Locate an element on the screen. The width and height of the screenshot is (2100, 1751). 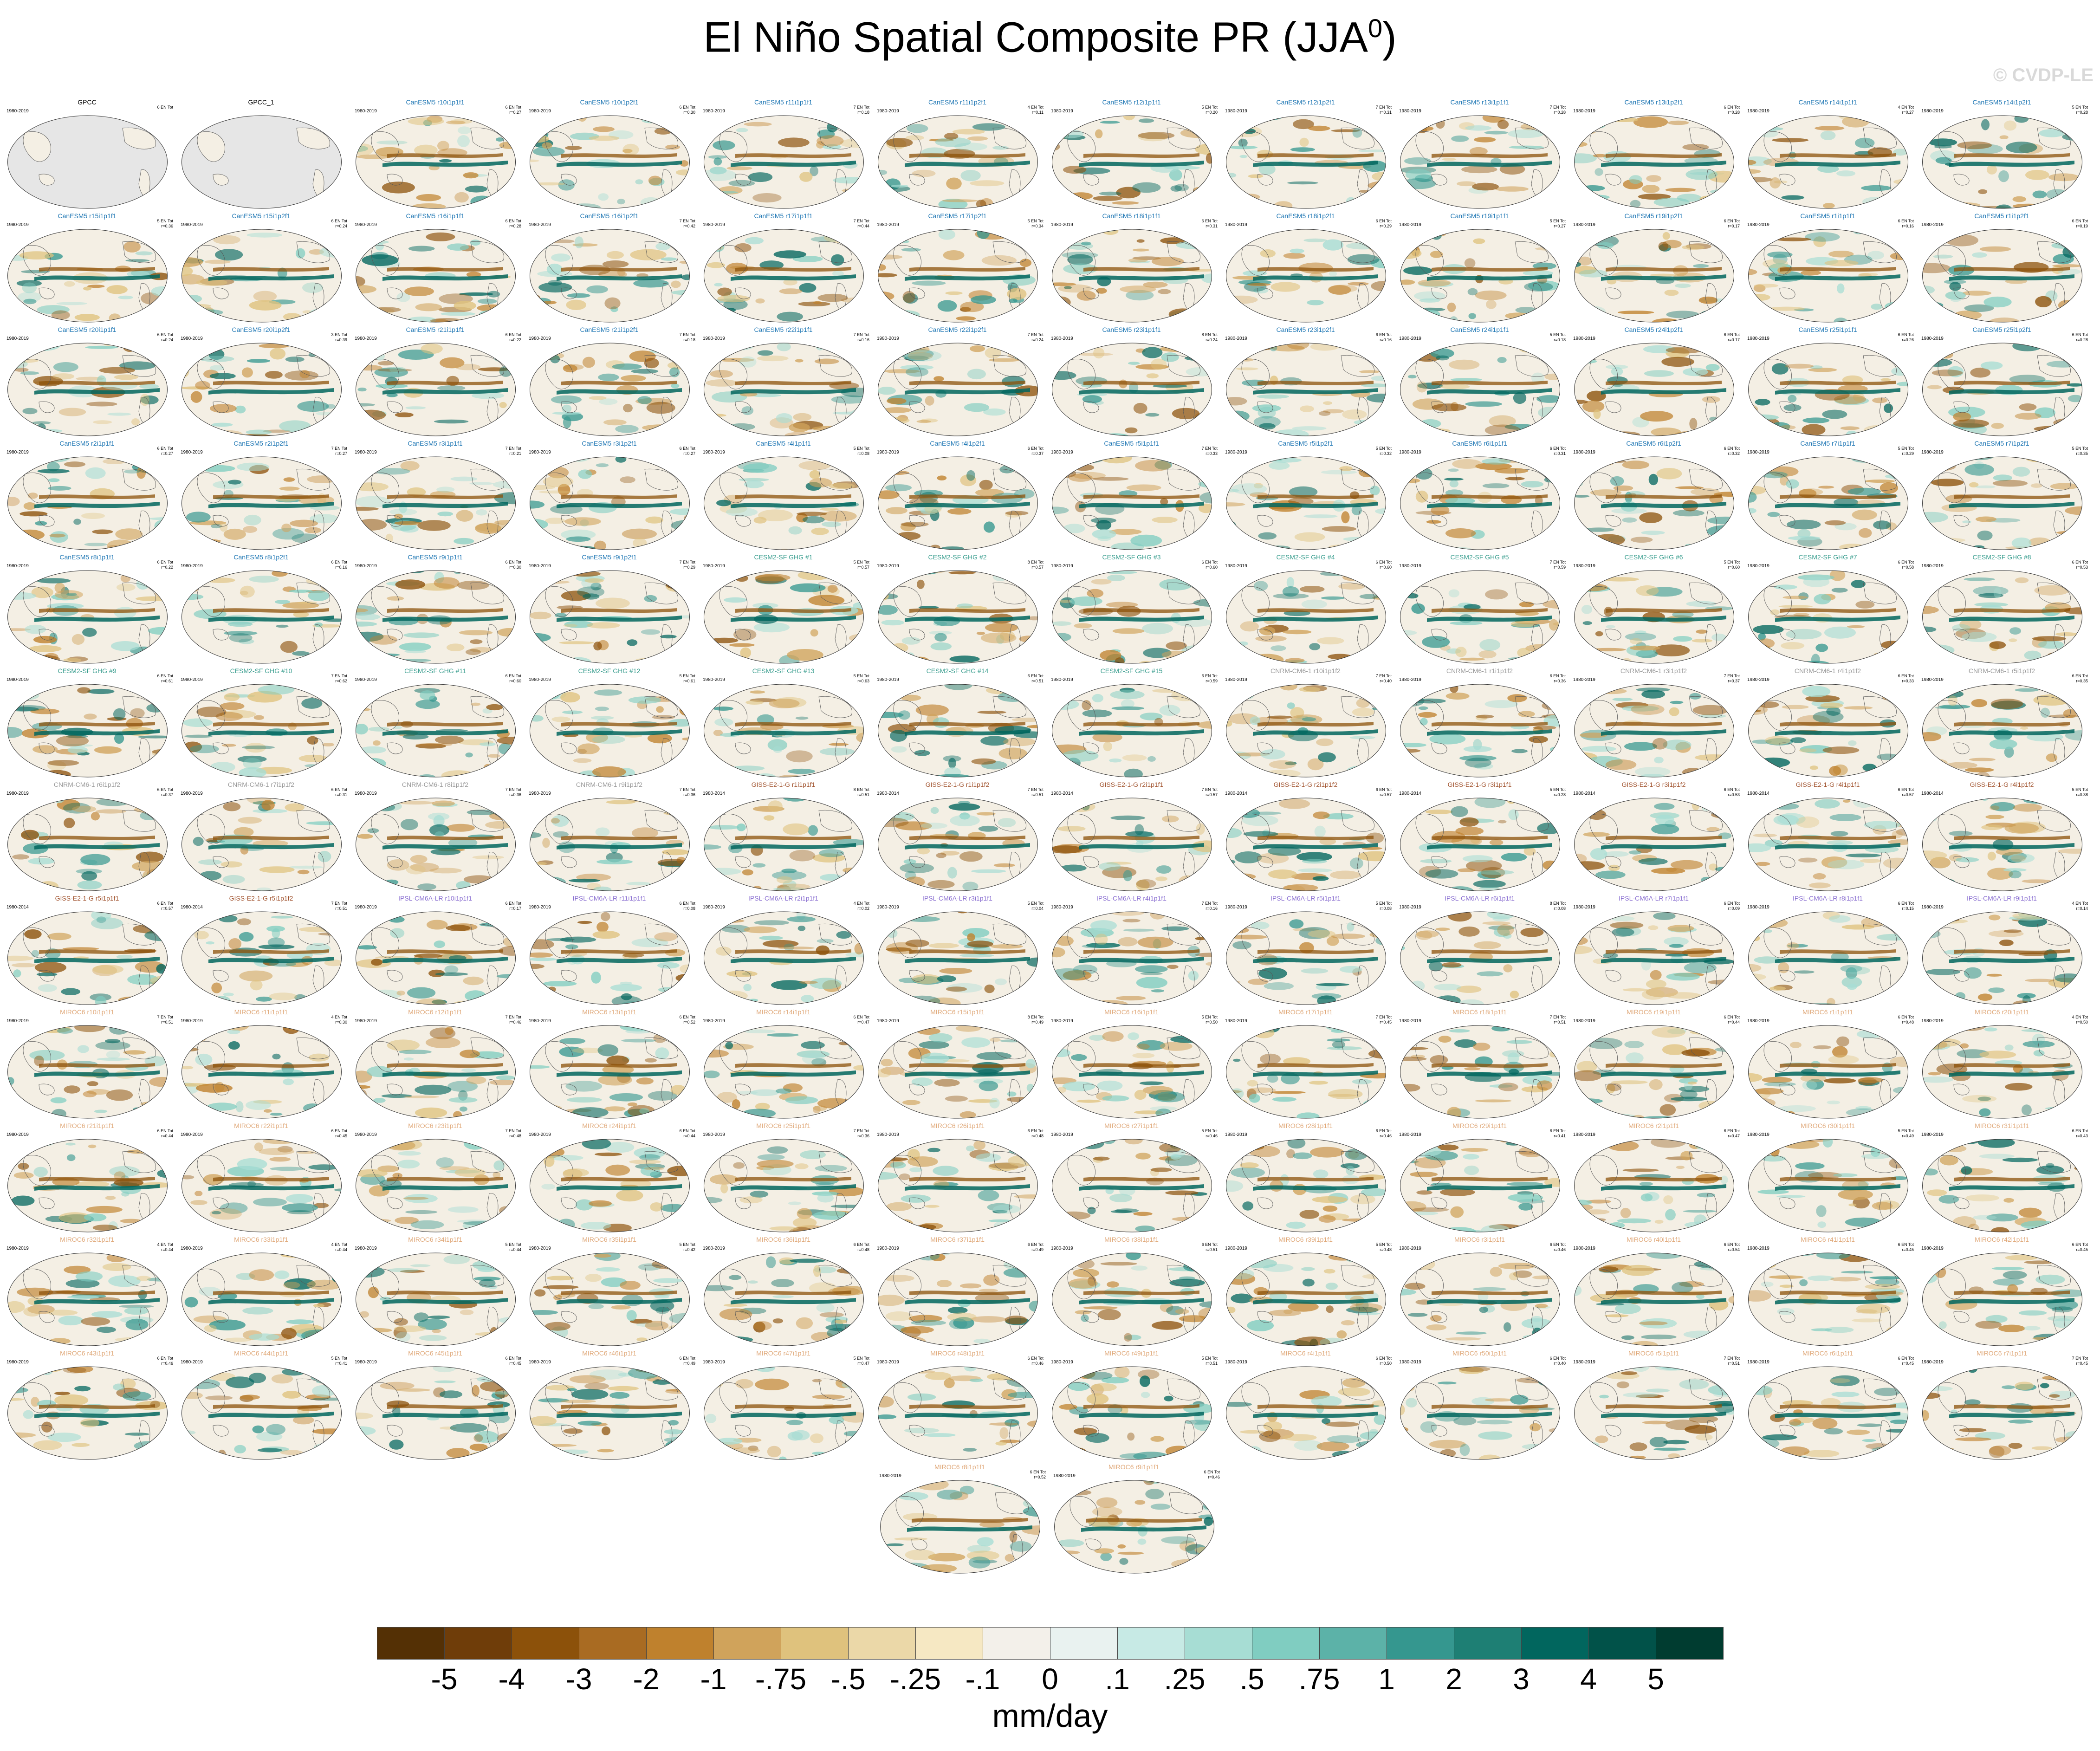
panel-title: GISS-E2-1-G r1i1p1f2 is located at coordinates (957, 784).